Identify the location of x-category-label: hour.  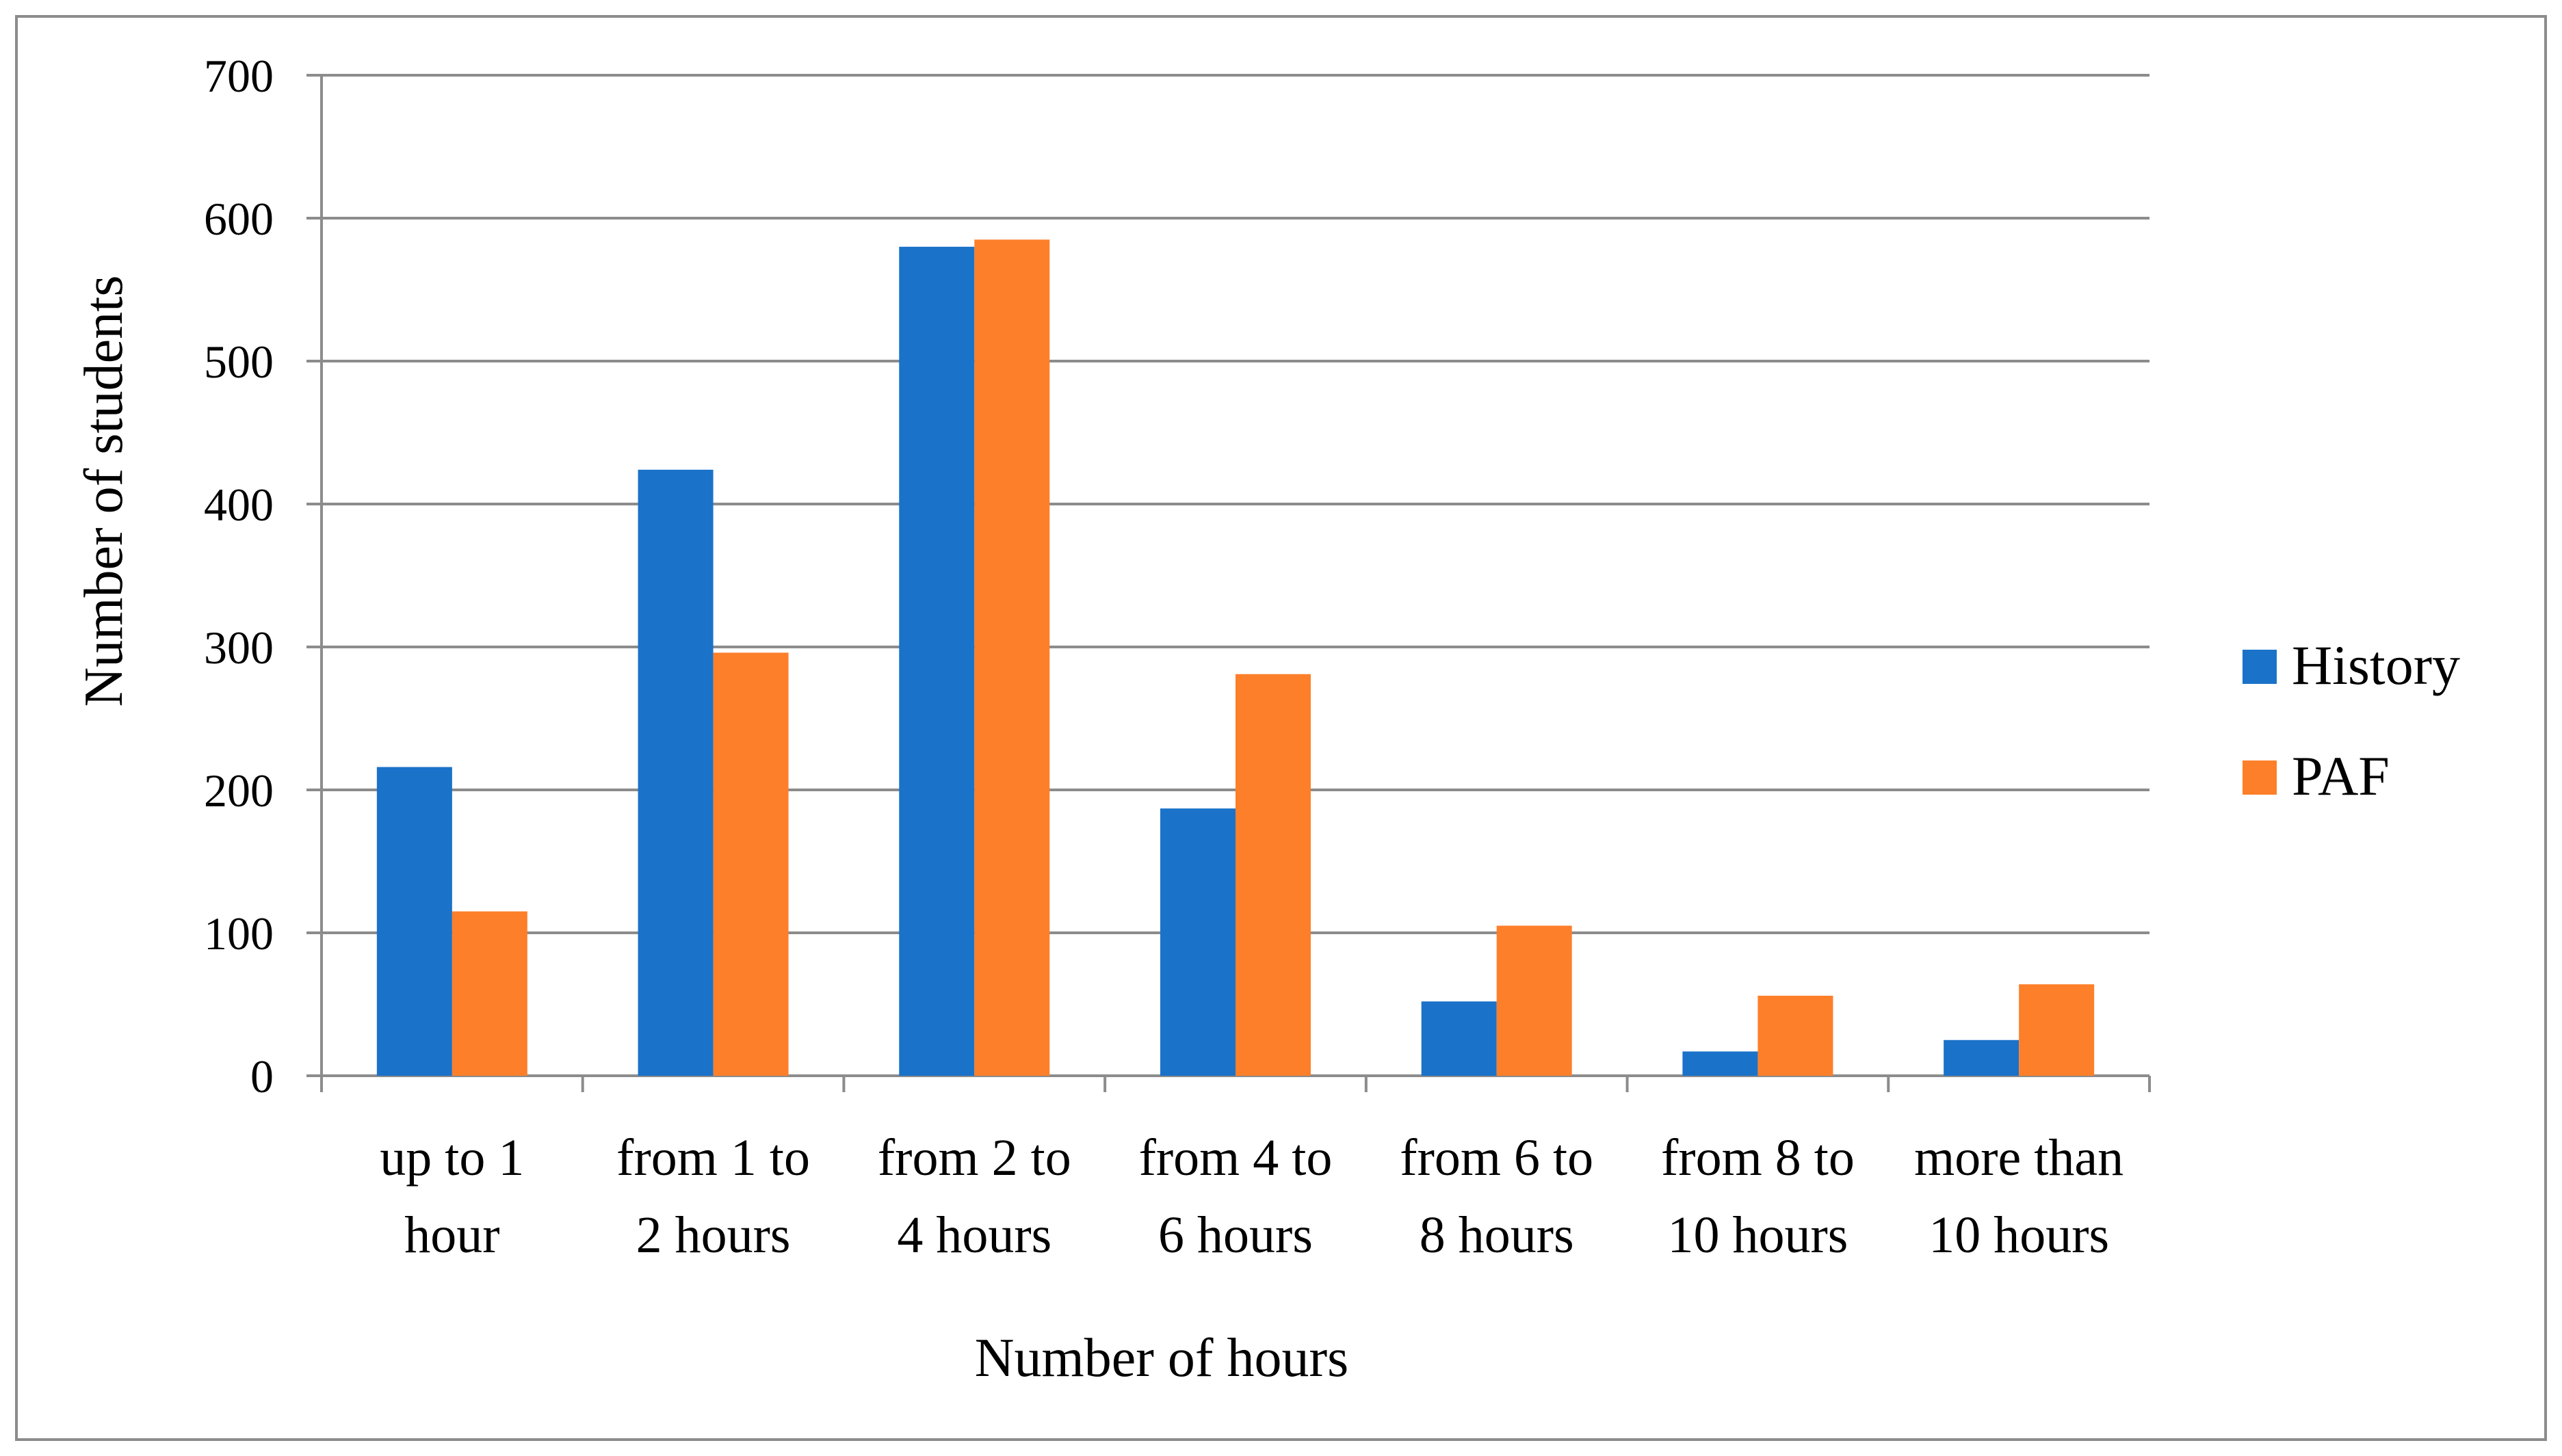
(451, 1235).